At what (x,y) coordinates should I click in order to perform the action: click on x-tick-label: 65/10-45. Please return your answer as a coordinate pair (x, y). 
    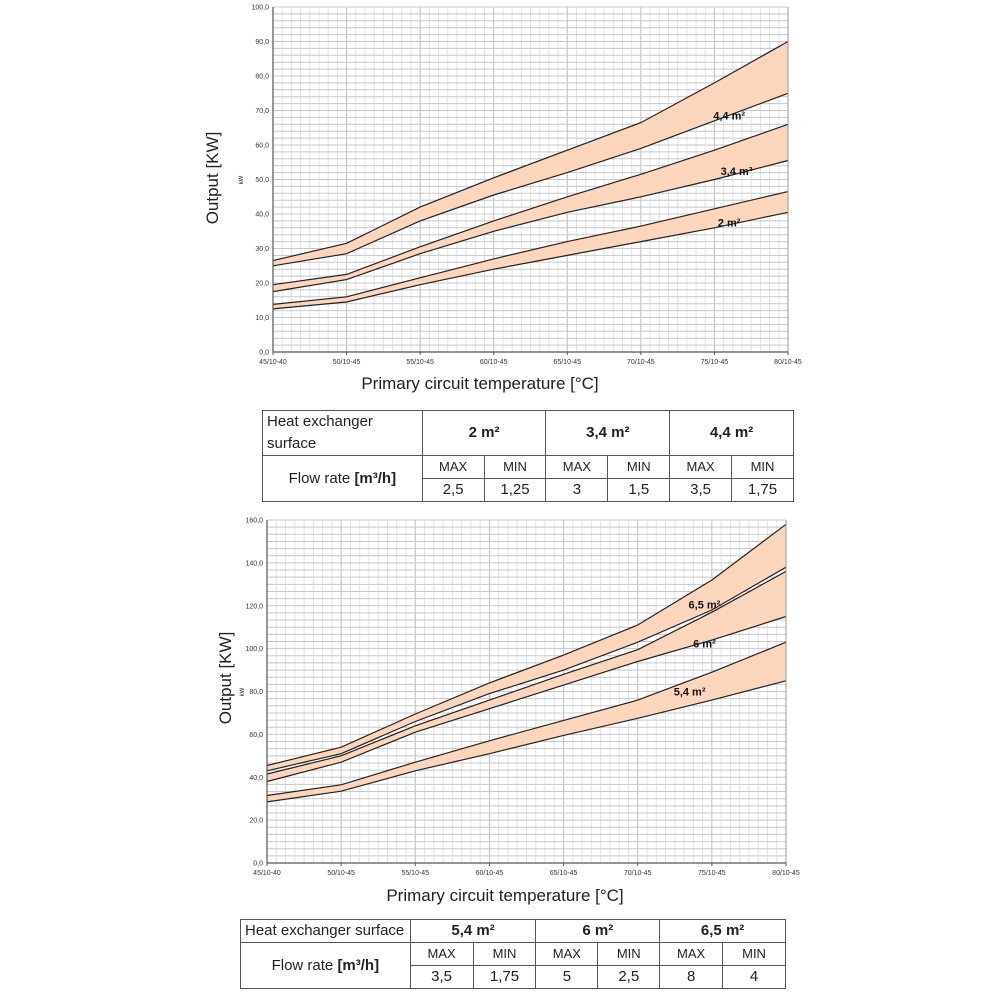
    Looking at the image, I should click on (567, 362).